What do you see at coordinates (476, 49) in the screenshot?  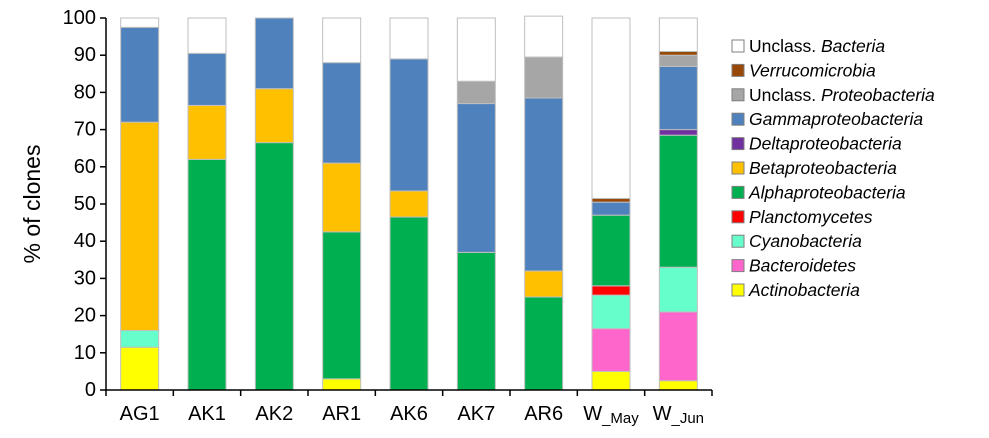 I see `bar-segment-ak7-unclass-bacteria` at bounding box center [476, 49].